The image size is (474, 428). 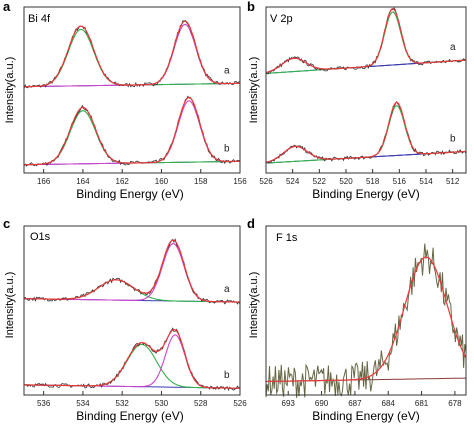 What do you see at coordinates (201, 403) in the screenshot?
I see `x-tick-label: 528` at bounding box center [201, 403].